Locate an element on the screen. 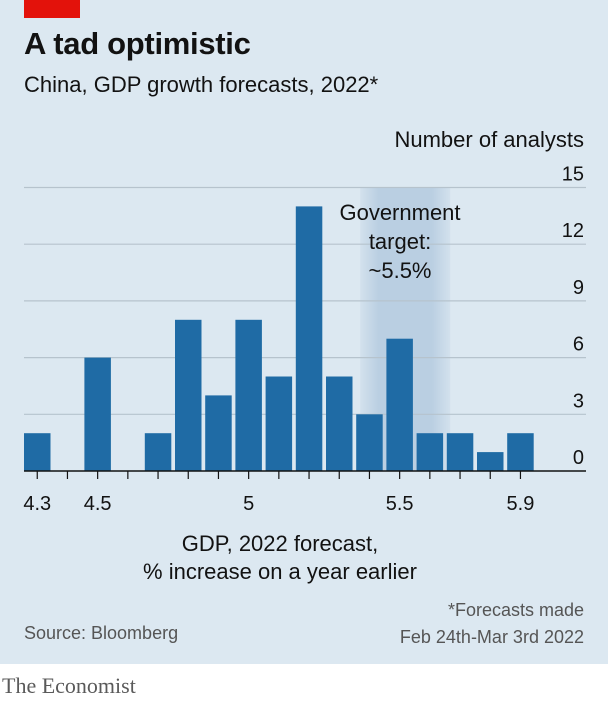  y-tick-label-6: 6 is located at coordinates (578, 345).